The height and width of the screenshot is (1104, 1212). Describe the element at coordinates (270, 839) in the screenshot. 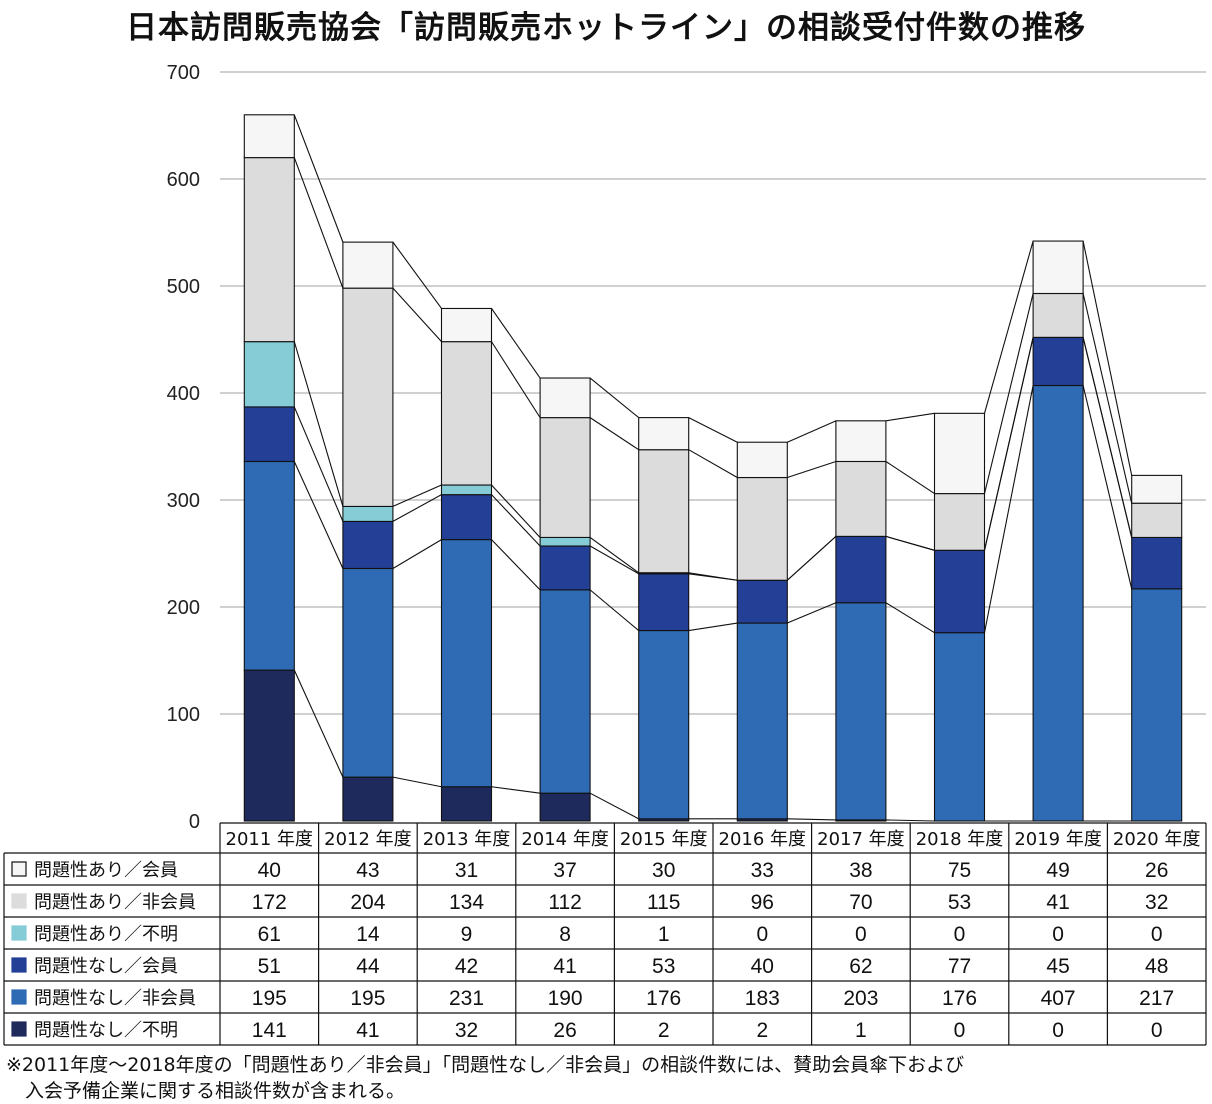

I see `category-label: 2011 年度` at that location.